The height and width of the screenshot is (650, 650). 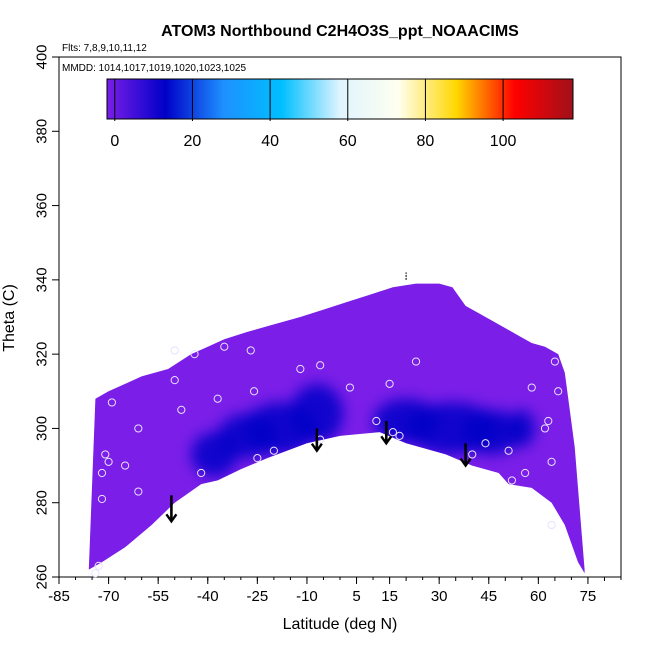 What do you see at coordinates (46, 317) in the screenshot?
I see `y-axis: 260 280 300 320 340 360 380 400` at bounding box center [46, 317].